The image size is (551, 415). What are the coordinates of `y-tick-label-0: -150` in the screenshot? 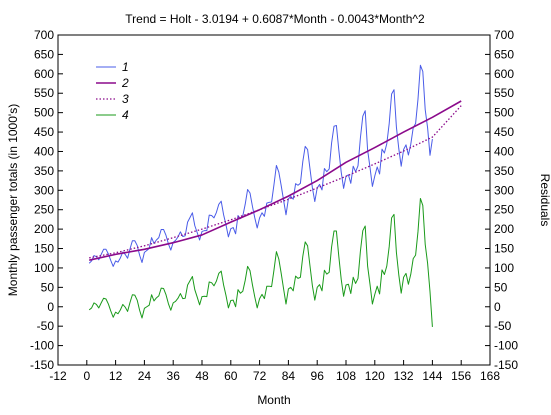 It's located at (42, 365).